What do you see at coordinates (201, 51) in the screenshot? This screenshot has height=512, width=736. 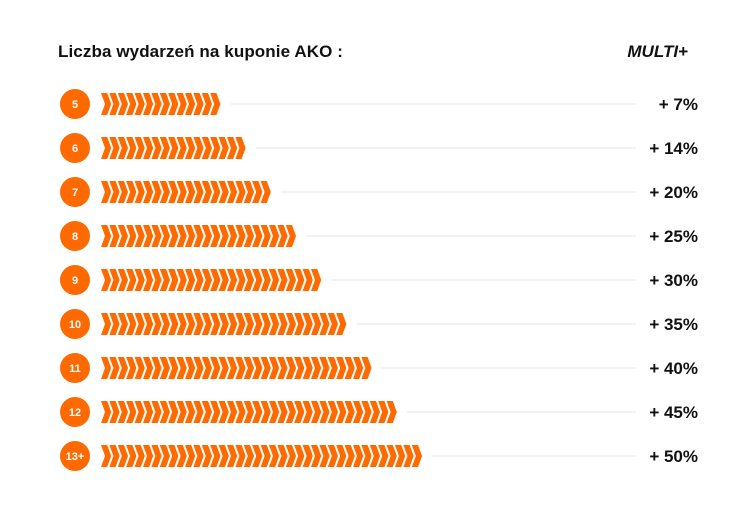 I see `page-title: Liczba wydarzeń na kuponie AKO :` at bounding box center [201, 51].